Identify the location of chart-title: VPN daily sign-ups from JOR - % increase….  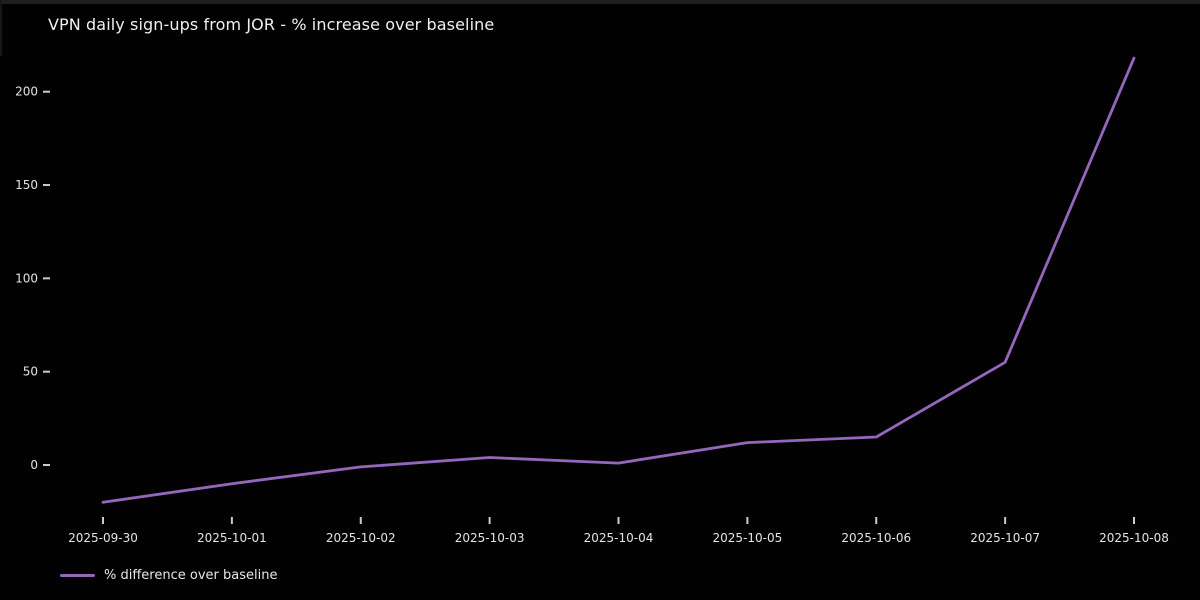
(271, 24).